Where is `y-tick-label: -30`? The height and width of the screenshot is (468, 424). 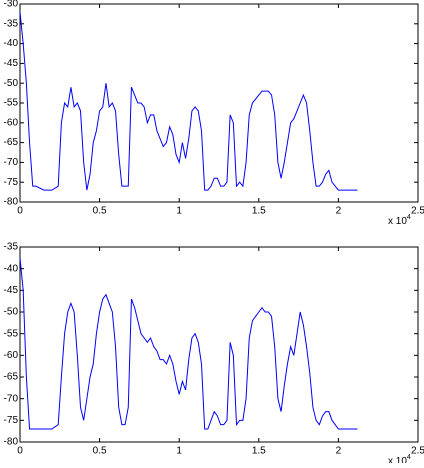
y-tick-label: -30 is located at coordinates (11, 5).